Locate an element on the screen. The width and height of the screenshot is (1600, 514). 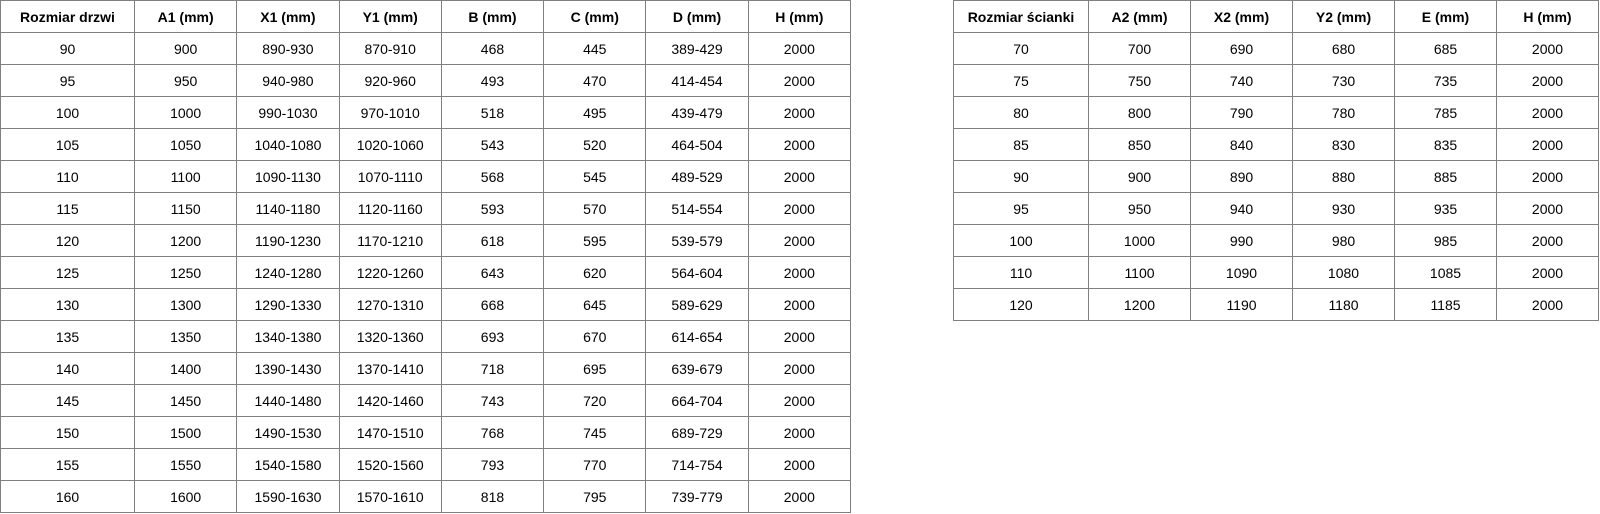
table-cell: 468 is located at coordinates (492, 48).